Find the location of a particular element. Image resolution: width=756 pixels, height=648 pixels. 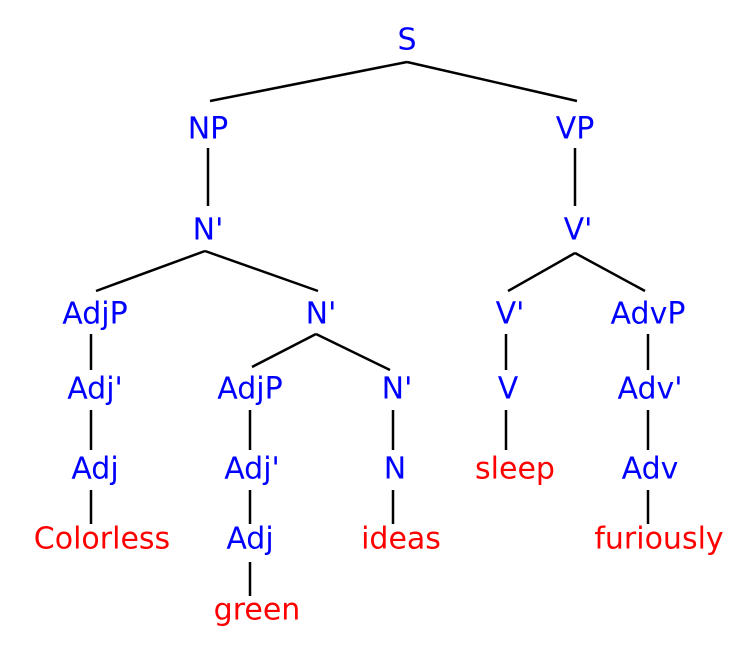

edge-nbar-adjp is located at coordinates (150, 271).